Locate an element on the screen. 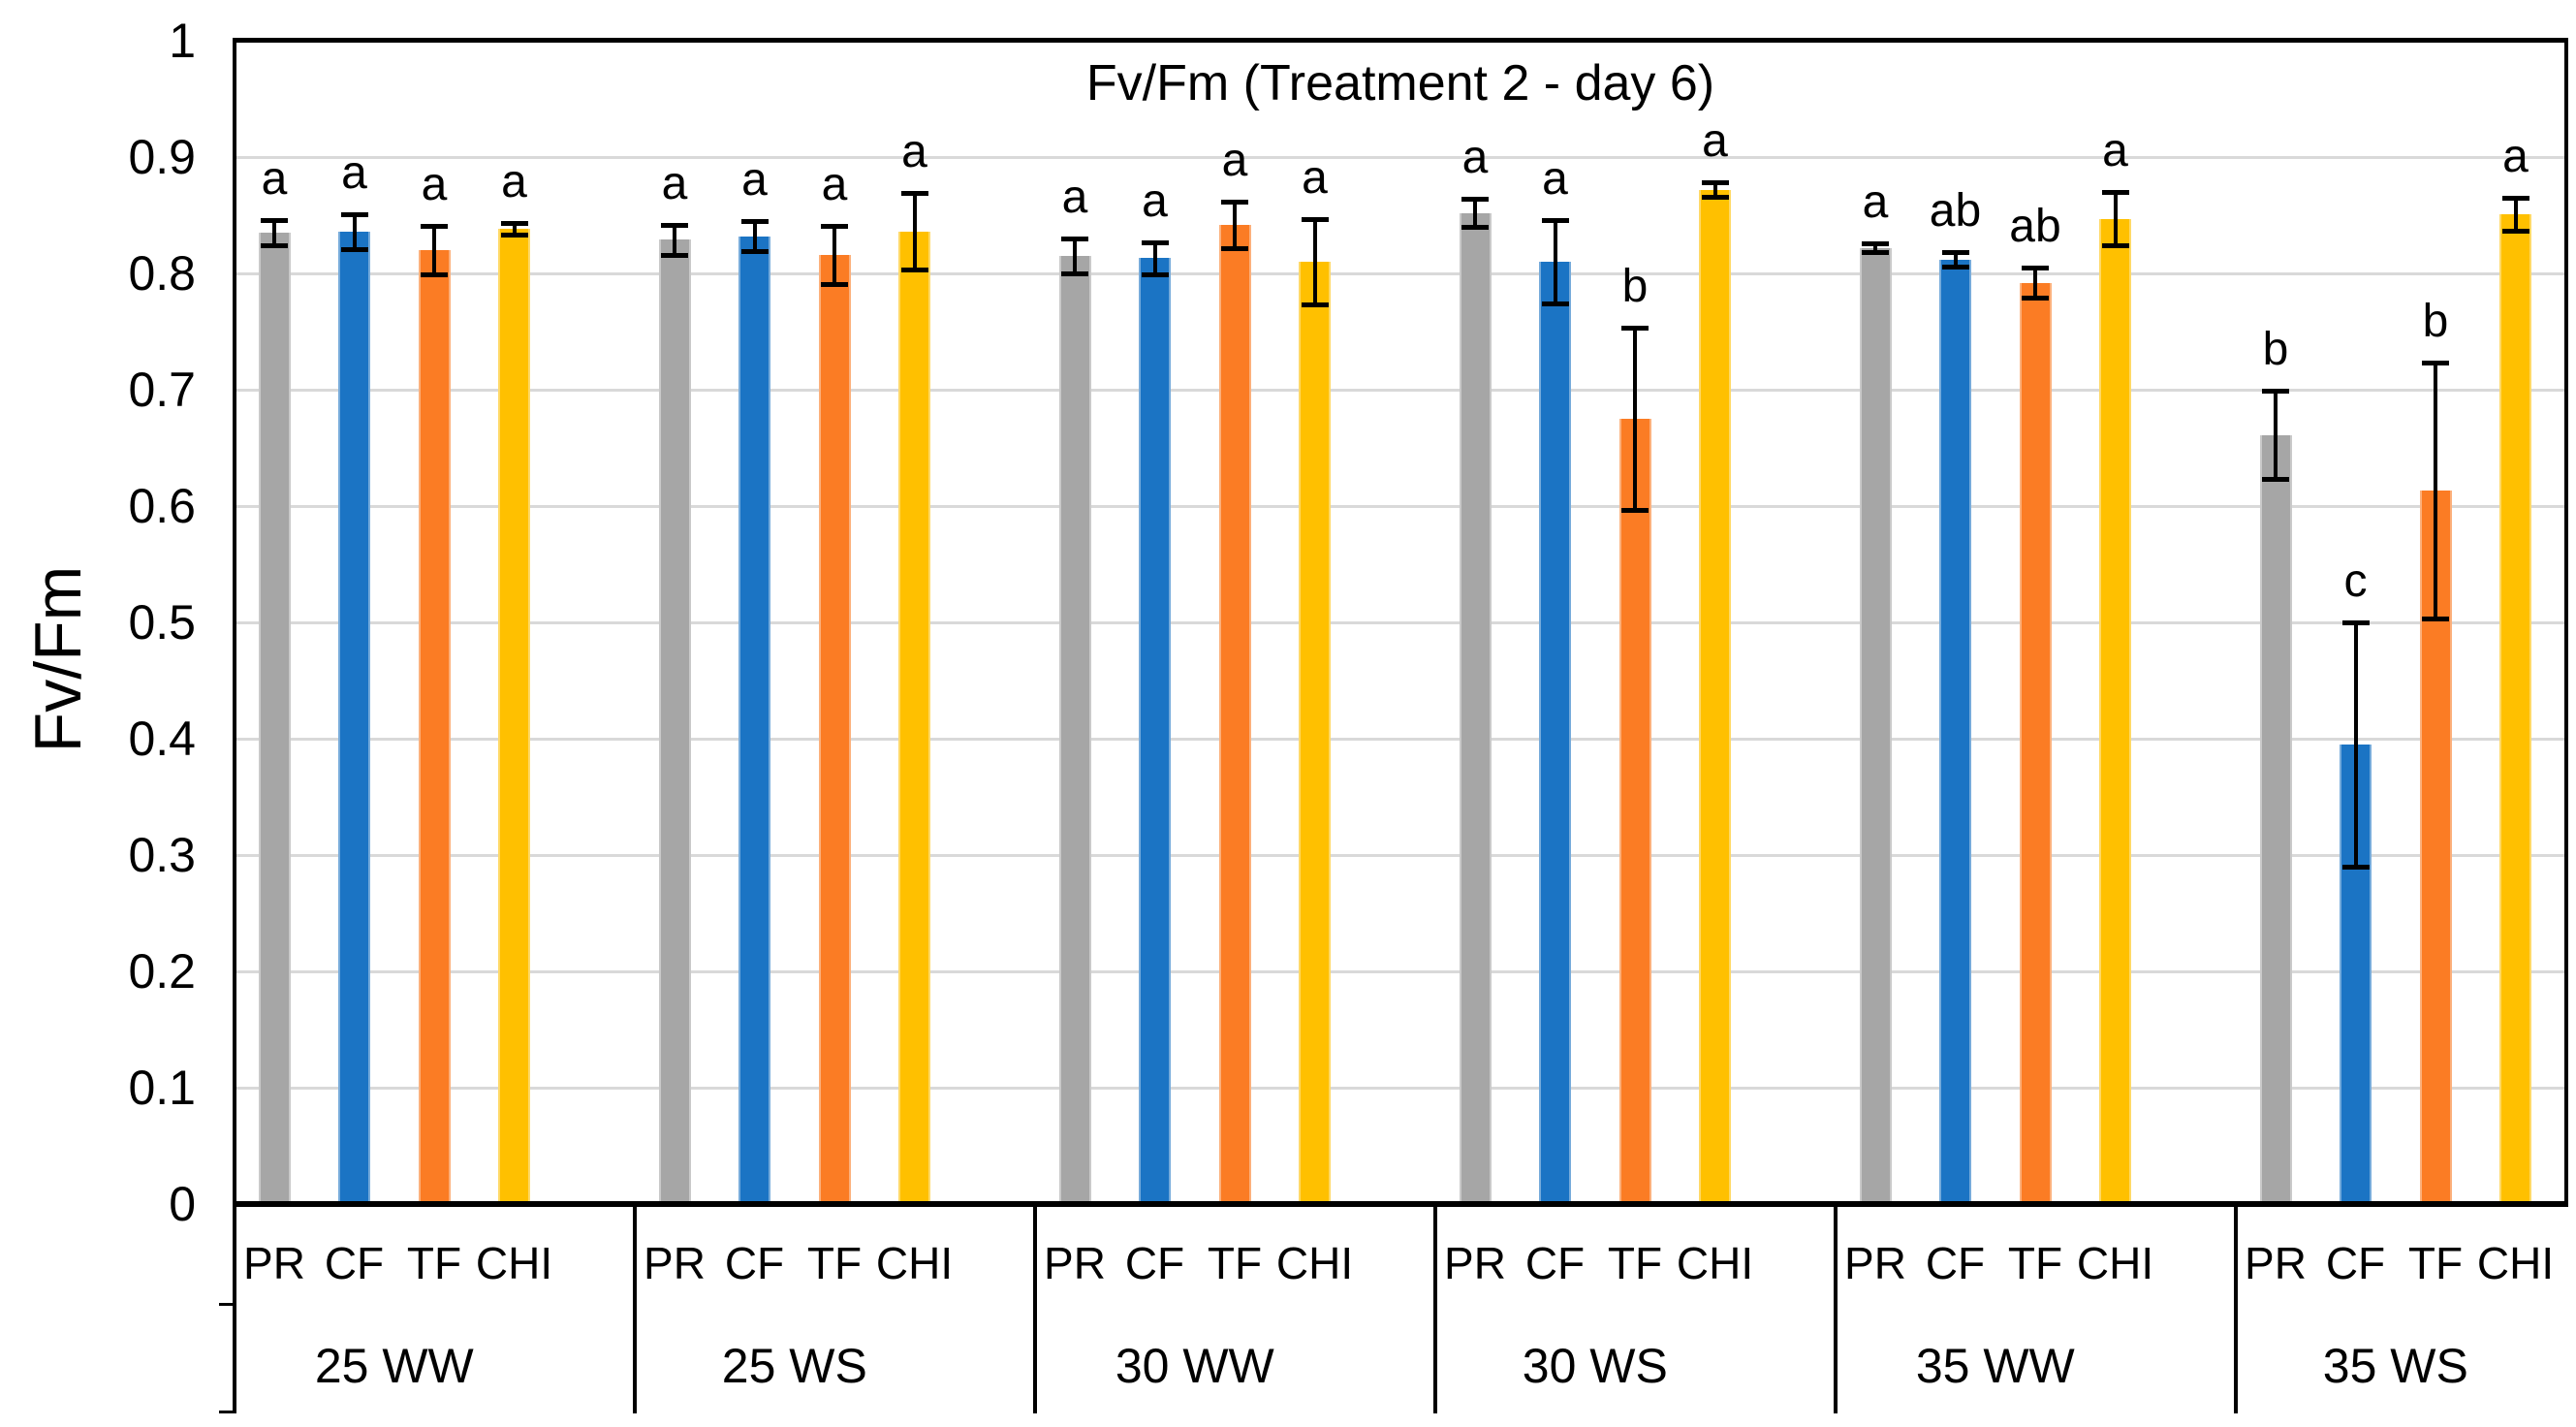  bar-chi-25-ww is located at coordinates (514, 716).